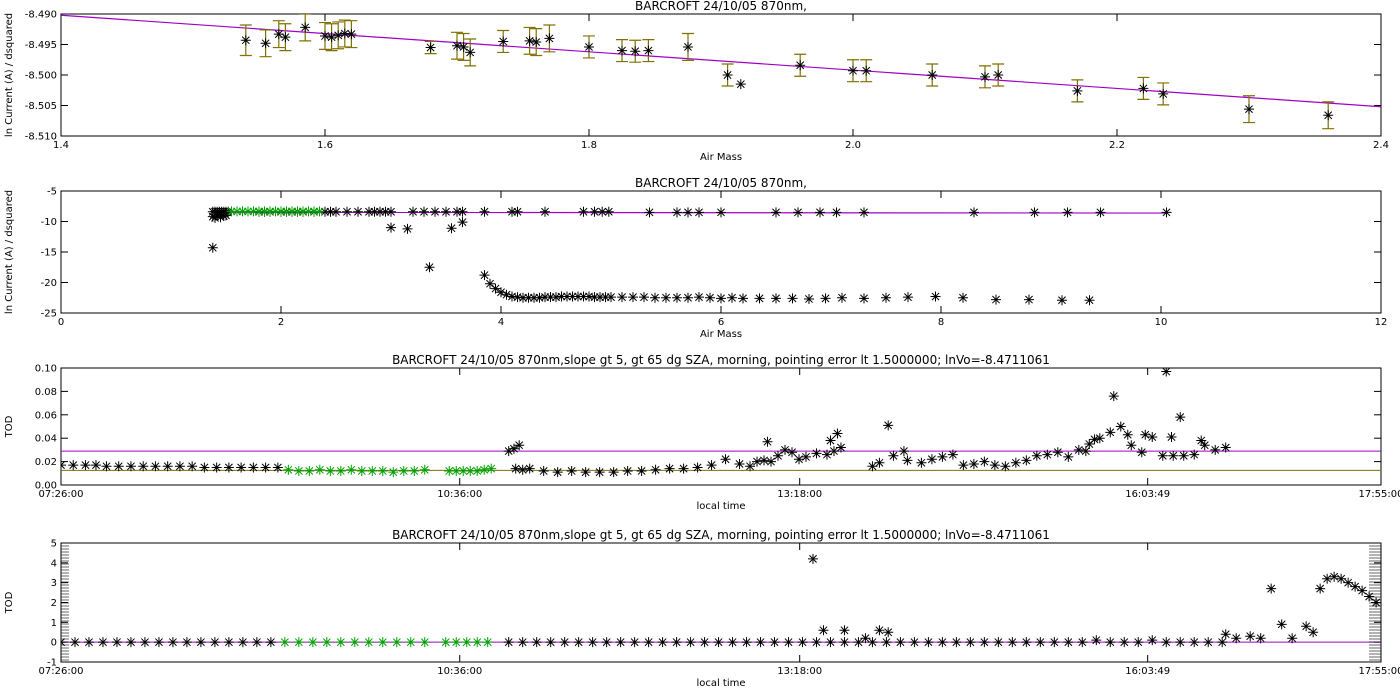 The height and width of the screenshot is (700, 1400). I want to click on x-tick-label: 1.8, so click(589, 145).